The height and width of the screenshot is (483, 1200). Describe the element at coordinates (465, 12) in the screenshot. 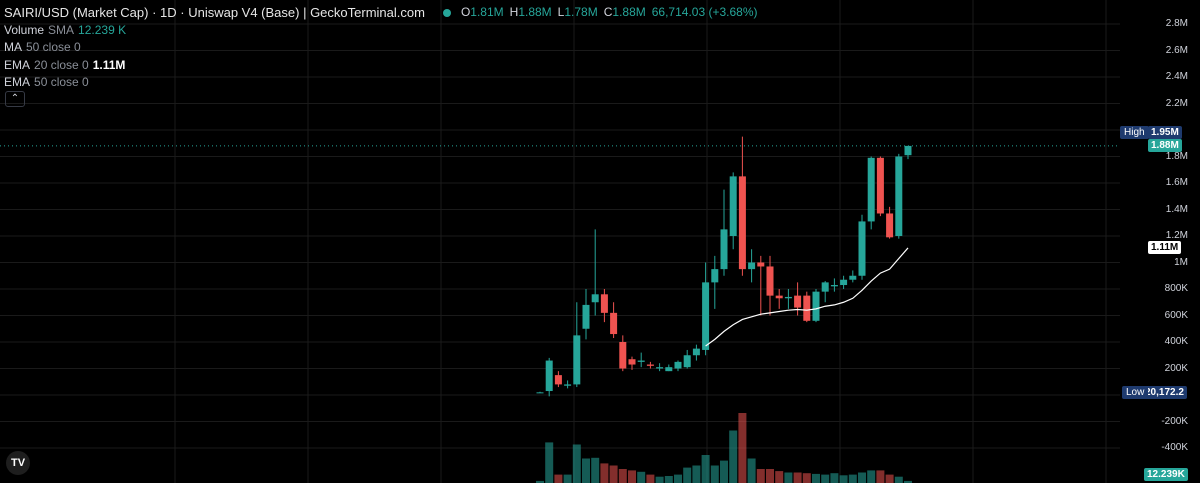

I see `ohlc-open-key: O` at that location.